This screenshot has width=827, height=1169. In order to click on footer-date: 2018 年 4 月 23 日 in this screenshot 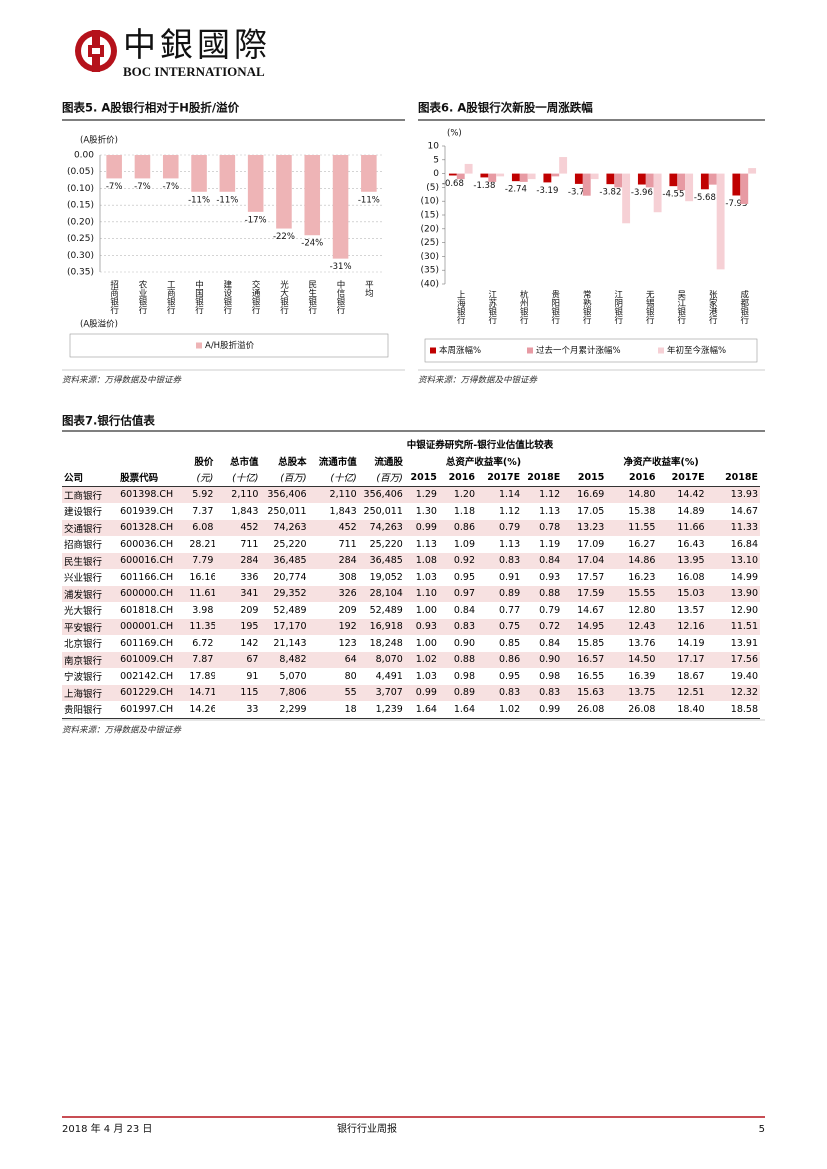, I will do `click(107, 1128)`.